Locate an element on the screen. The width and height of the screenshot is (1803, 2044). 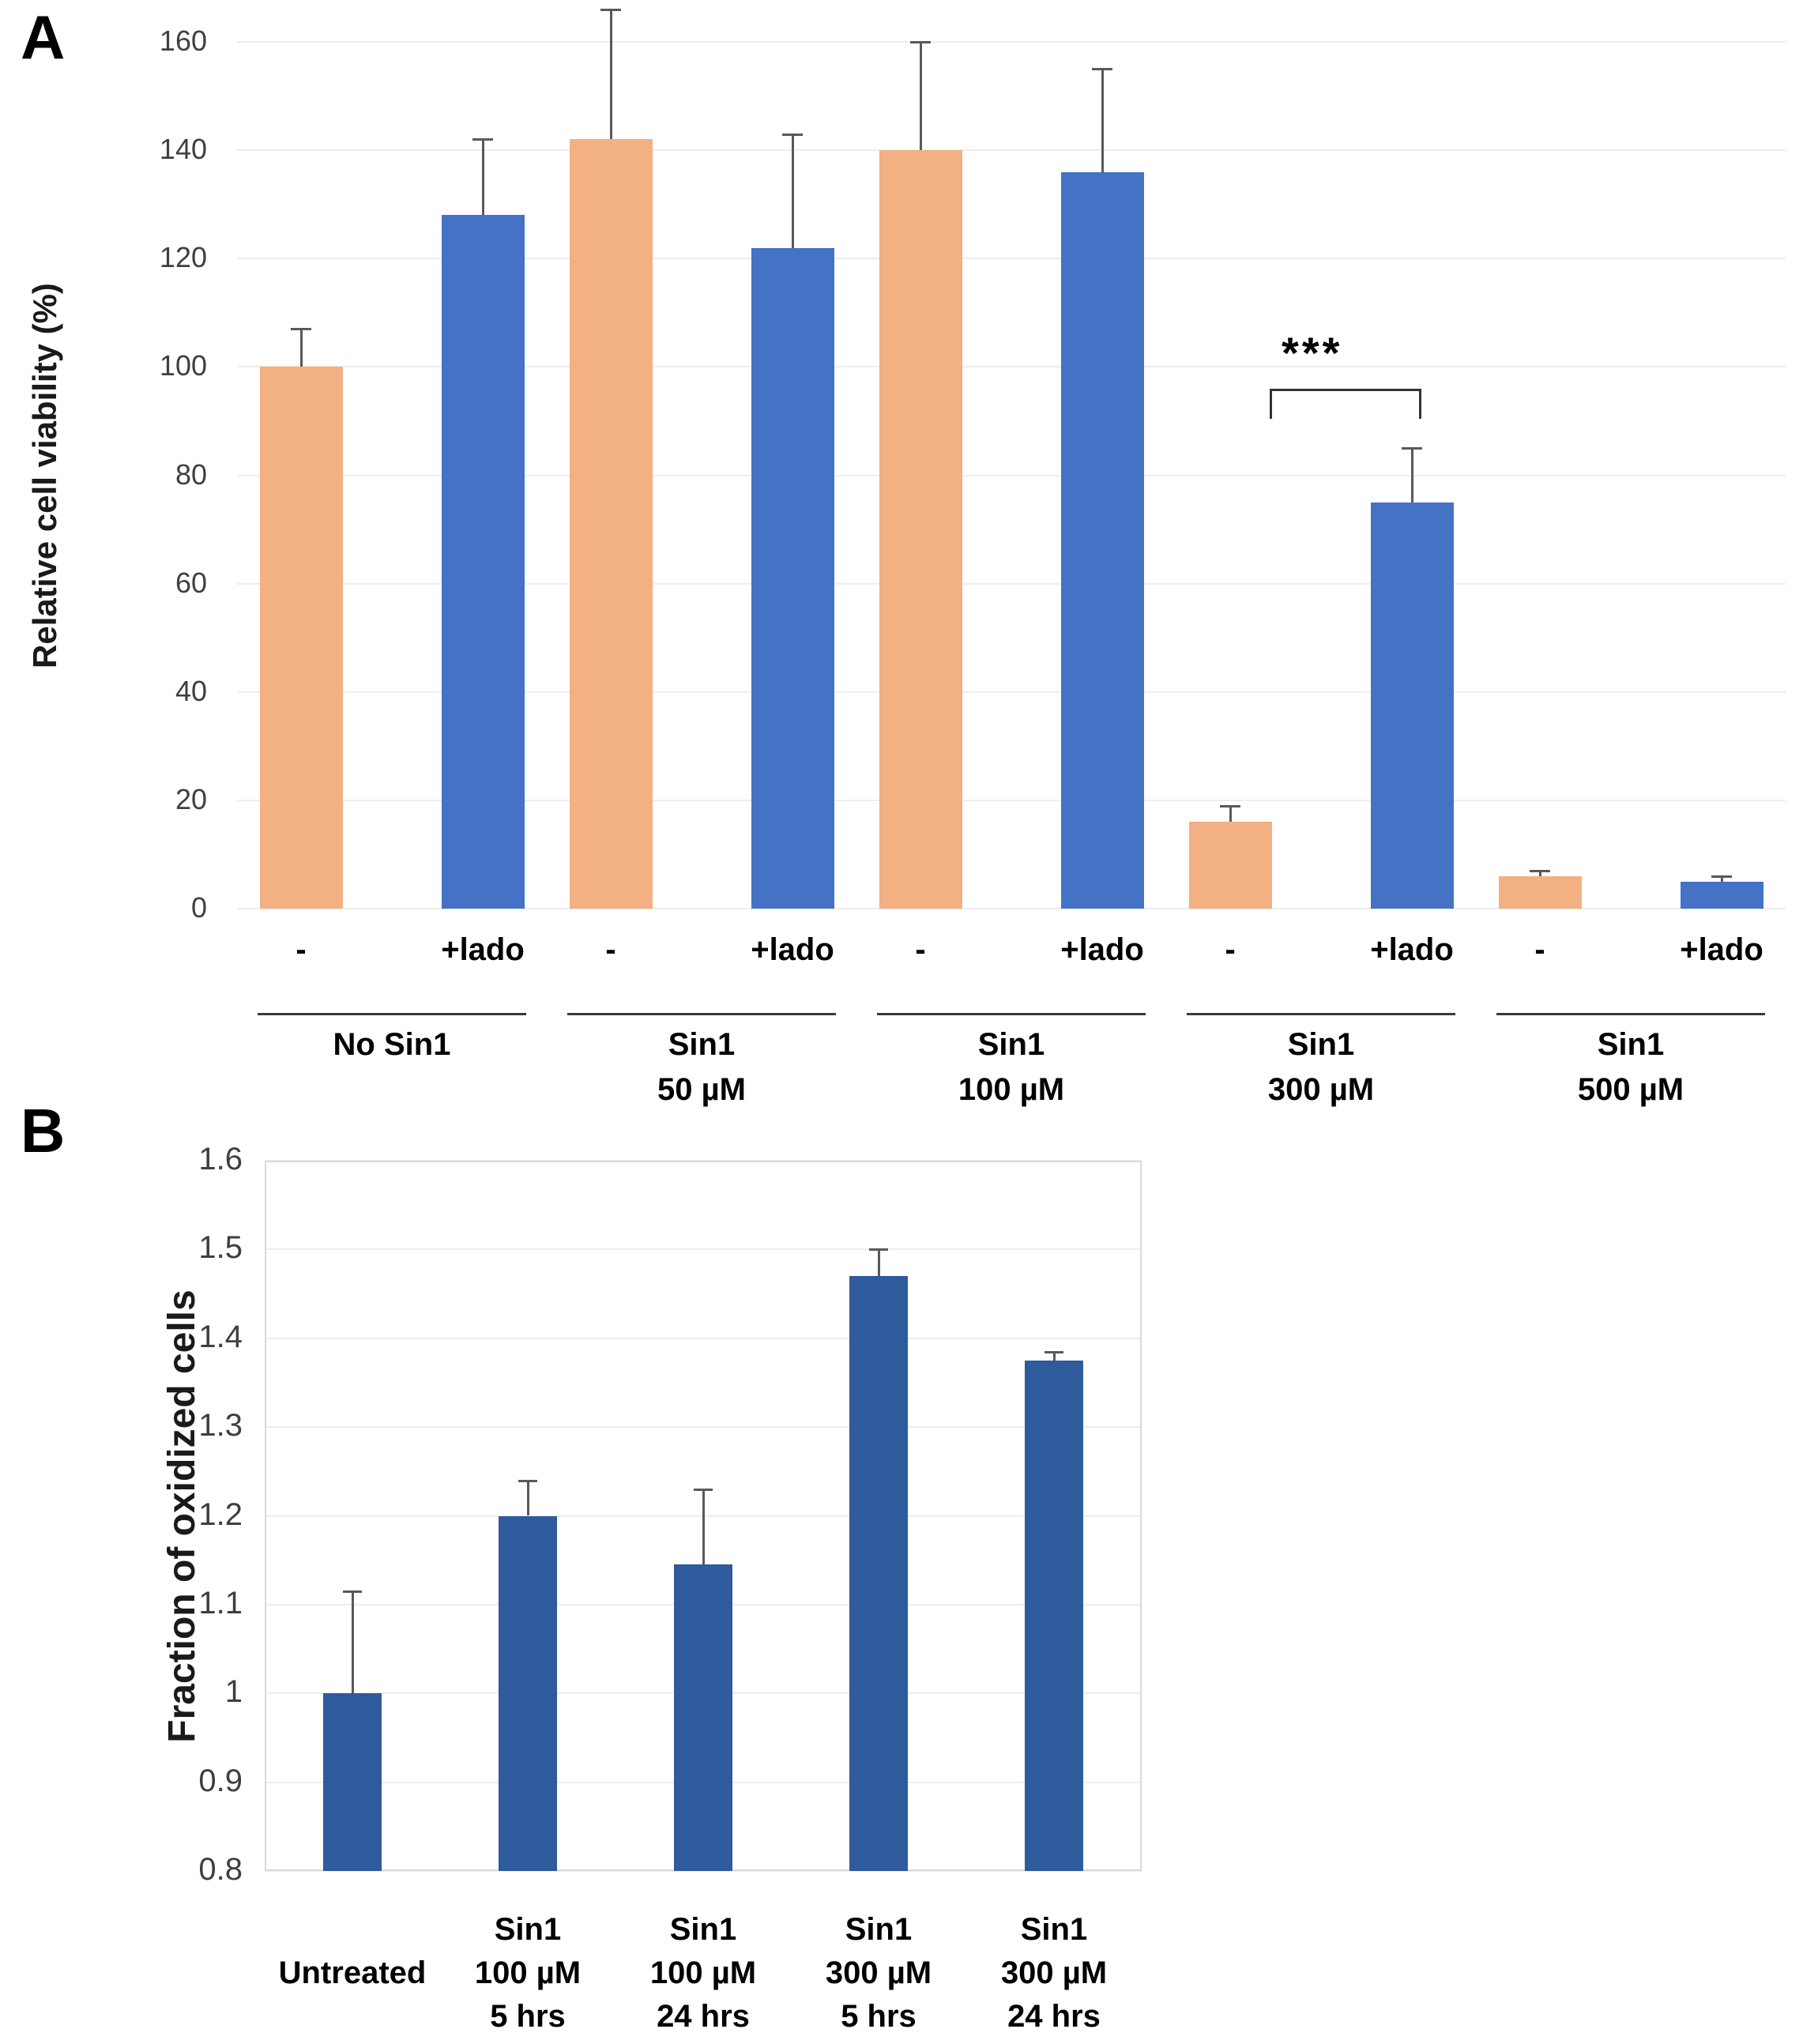
y-tick-label: 0.8 is located at coordinates (220, 1870).